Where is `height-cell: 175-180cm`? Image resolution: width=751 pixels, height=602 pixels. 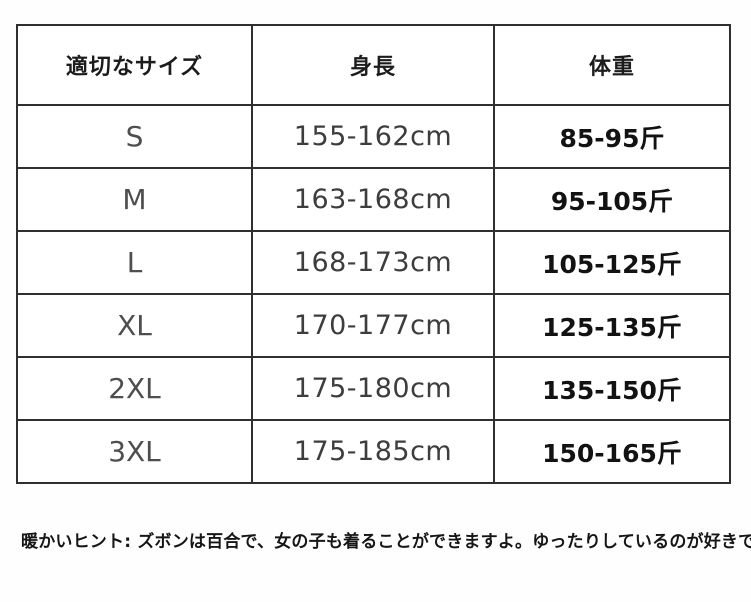 height-cell: 175-180cm is located at coordinates (373, 388).